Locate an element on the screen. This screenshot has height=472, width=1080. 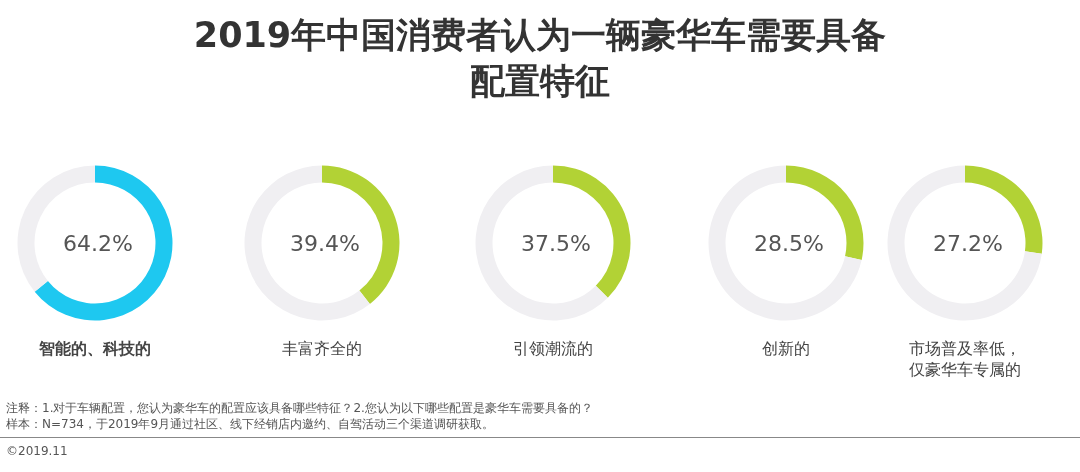
text: 市场普及率低，仅豪华车专属的 is located at coordinates (965, 359).